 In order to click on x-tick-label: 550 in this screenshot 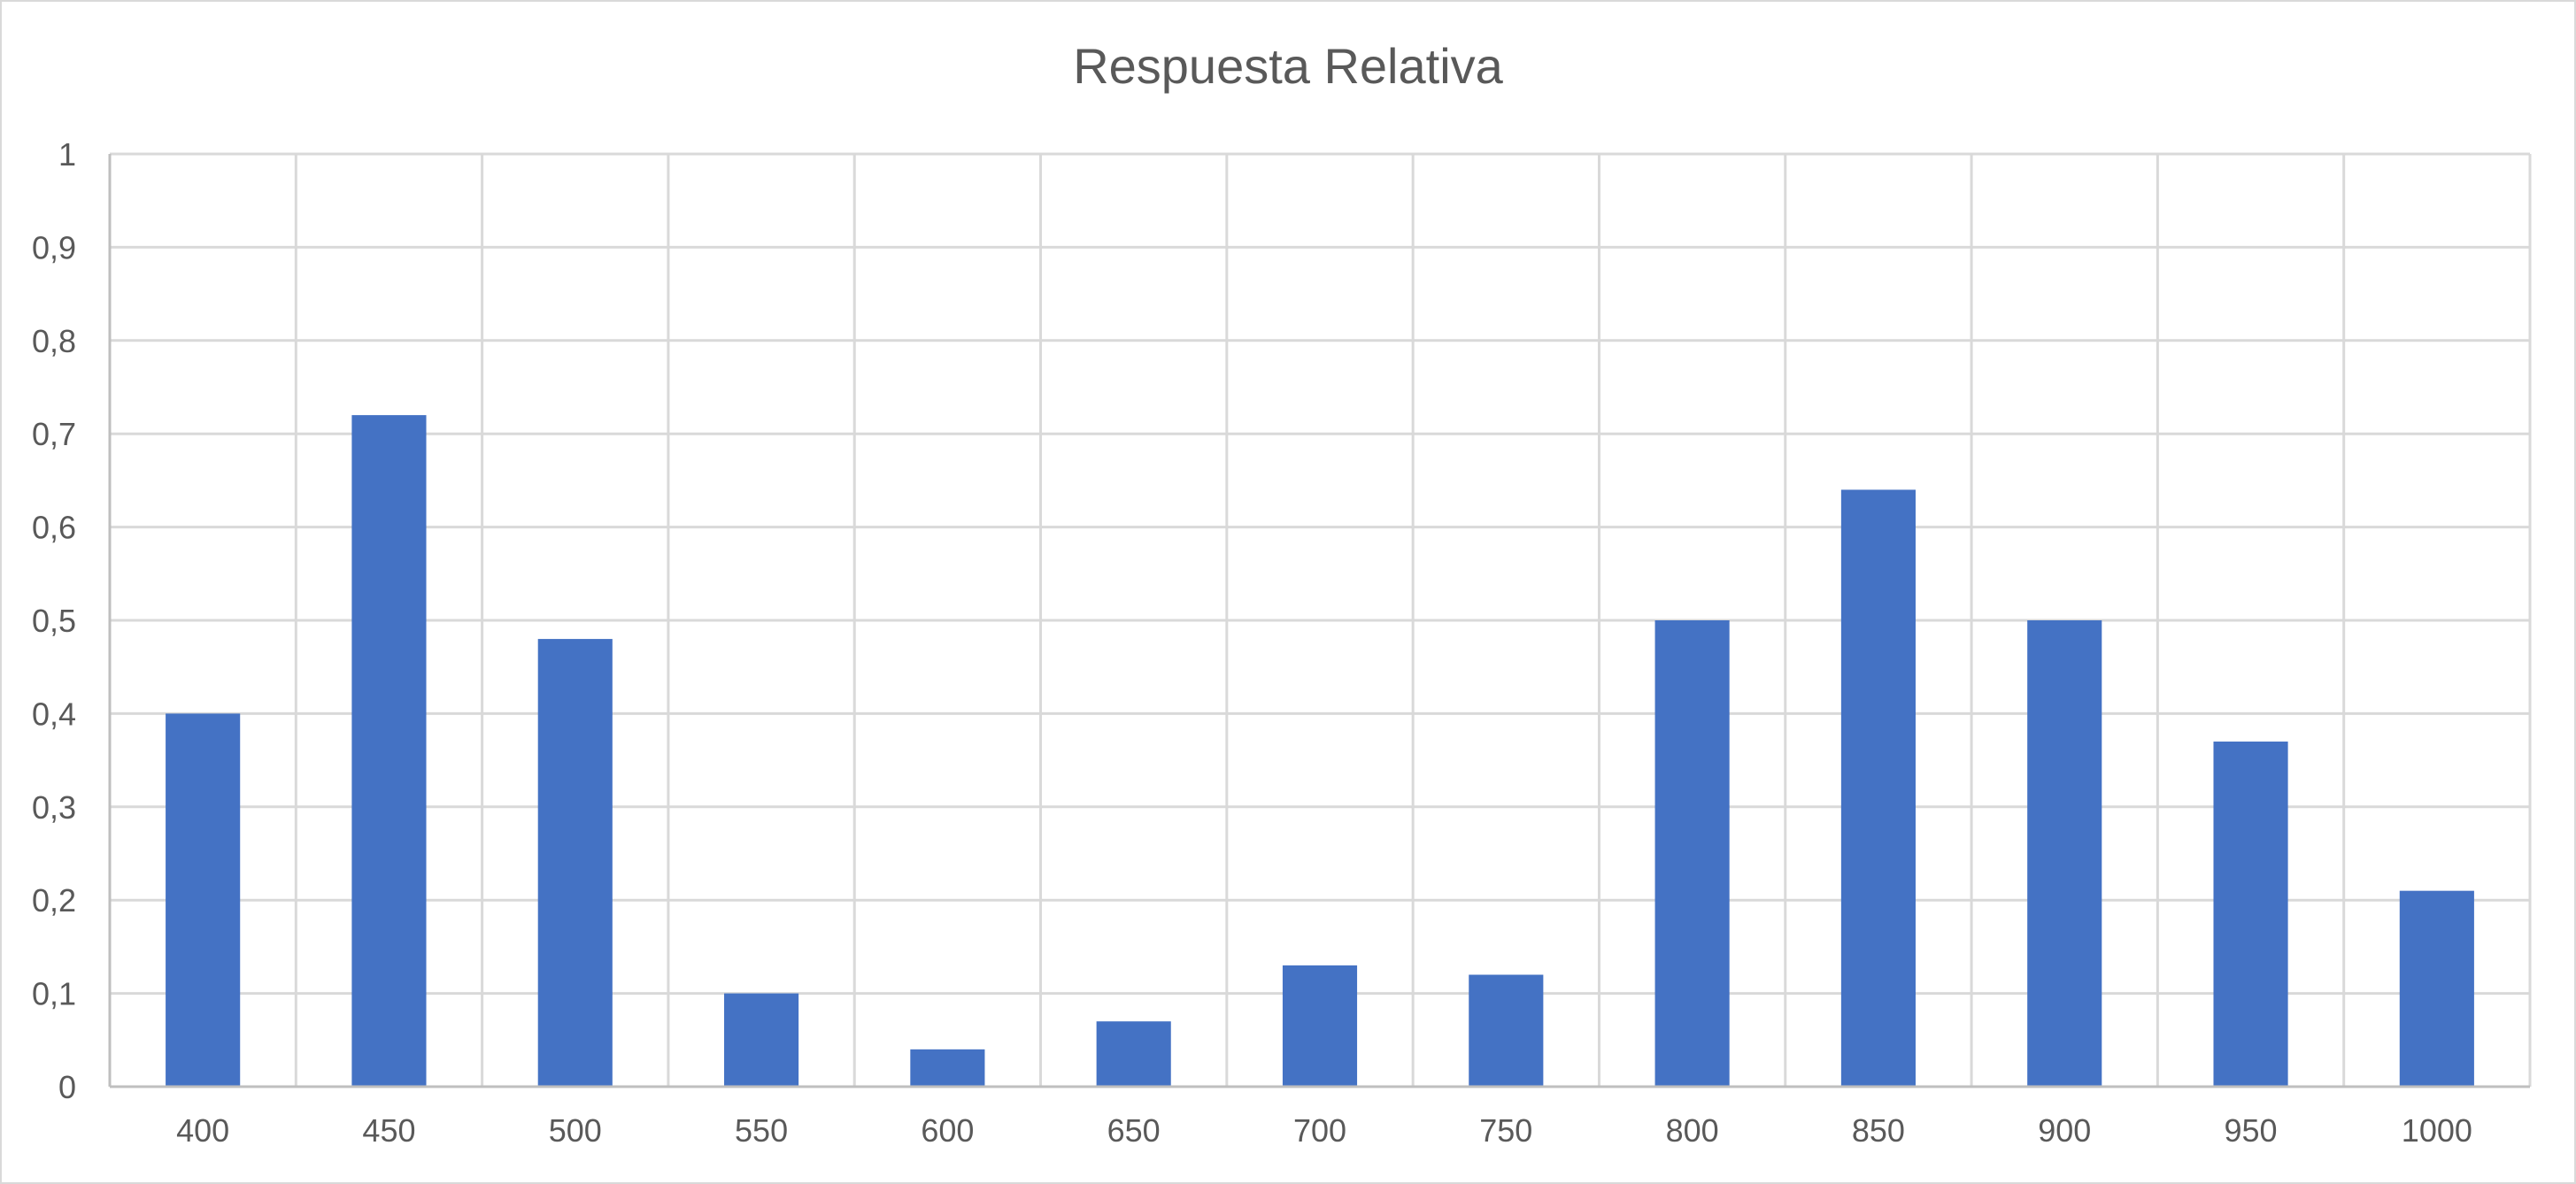, I will do `click(761, 1130)`.